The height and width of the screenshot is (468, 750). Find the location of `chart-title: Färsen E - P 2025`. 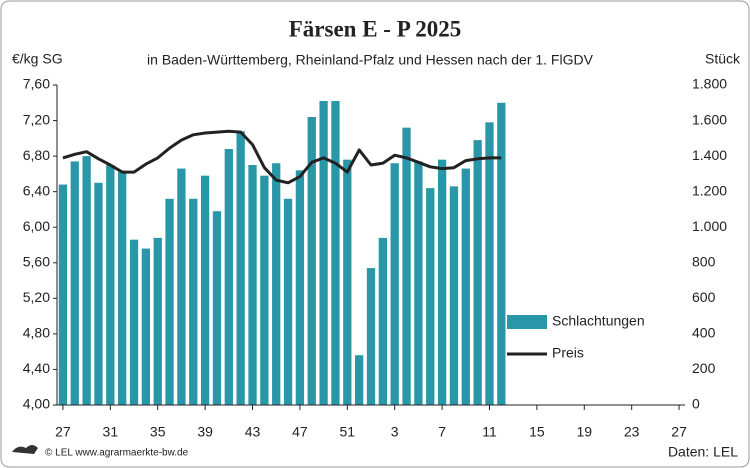

chart-title: Färsen E - P 2025 is located at coordinates (375, 28).